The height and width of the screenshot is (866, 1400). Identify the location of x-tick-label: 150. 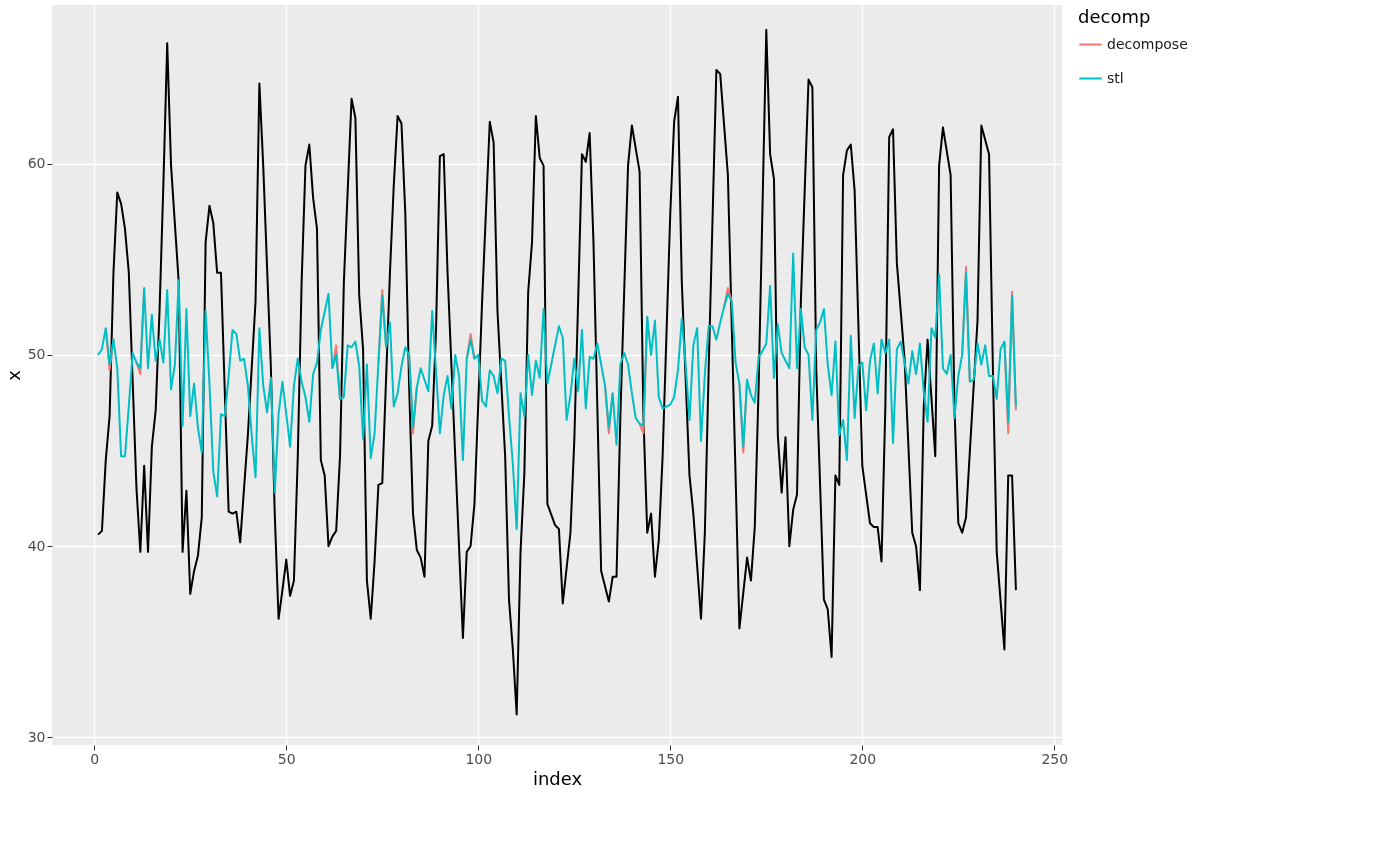
(671, 758).